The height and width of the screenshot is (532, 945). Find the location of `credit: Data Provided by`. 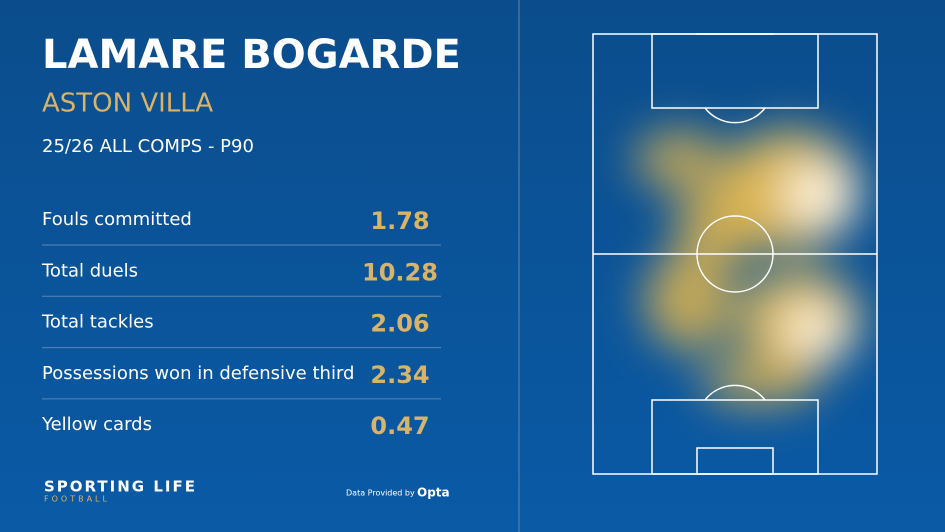

credit: Data Provided by is located at coordinates (380, 493).